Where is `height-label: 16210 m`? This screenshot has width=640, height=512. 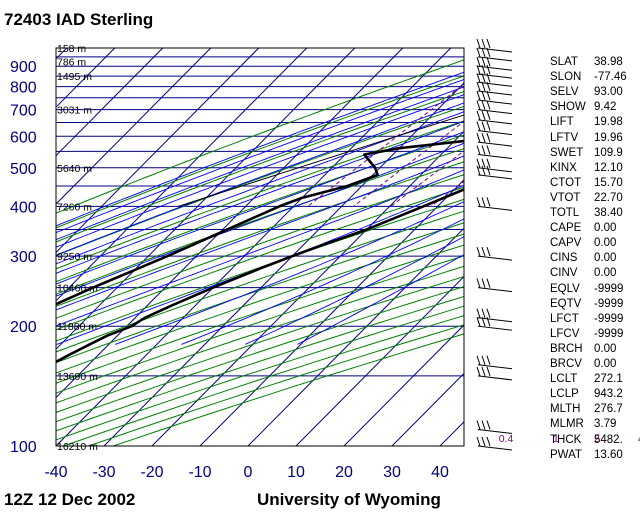
height-label: 16210 m is located at coordinates (77, 447).